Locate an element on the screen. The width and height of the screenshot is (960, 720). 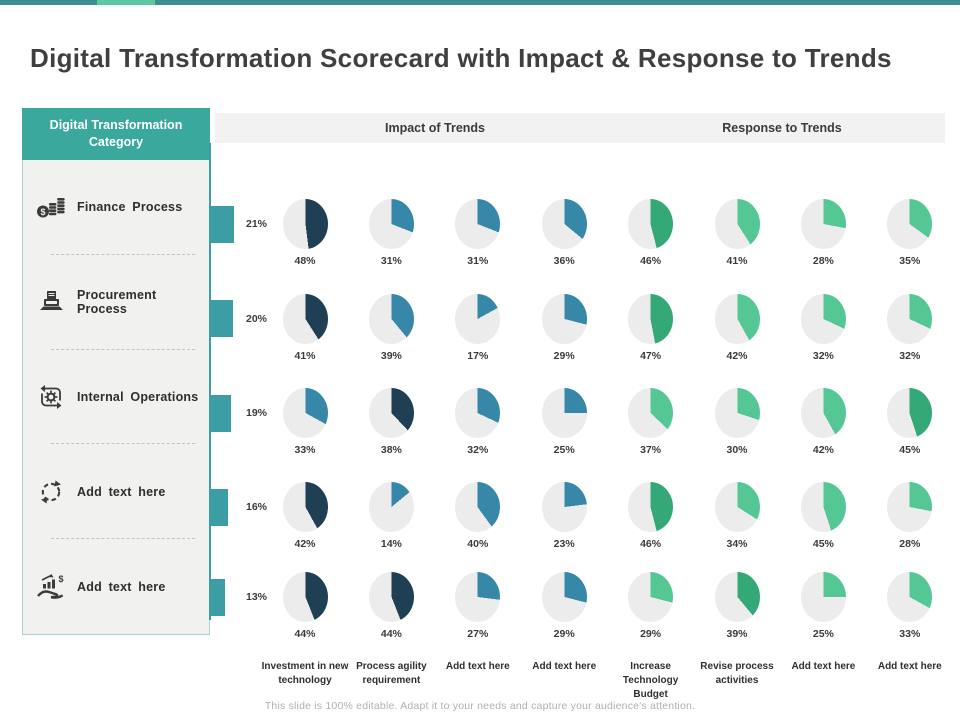
accent-segment-mint is located at coordinates (126, 2).